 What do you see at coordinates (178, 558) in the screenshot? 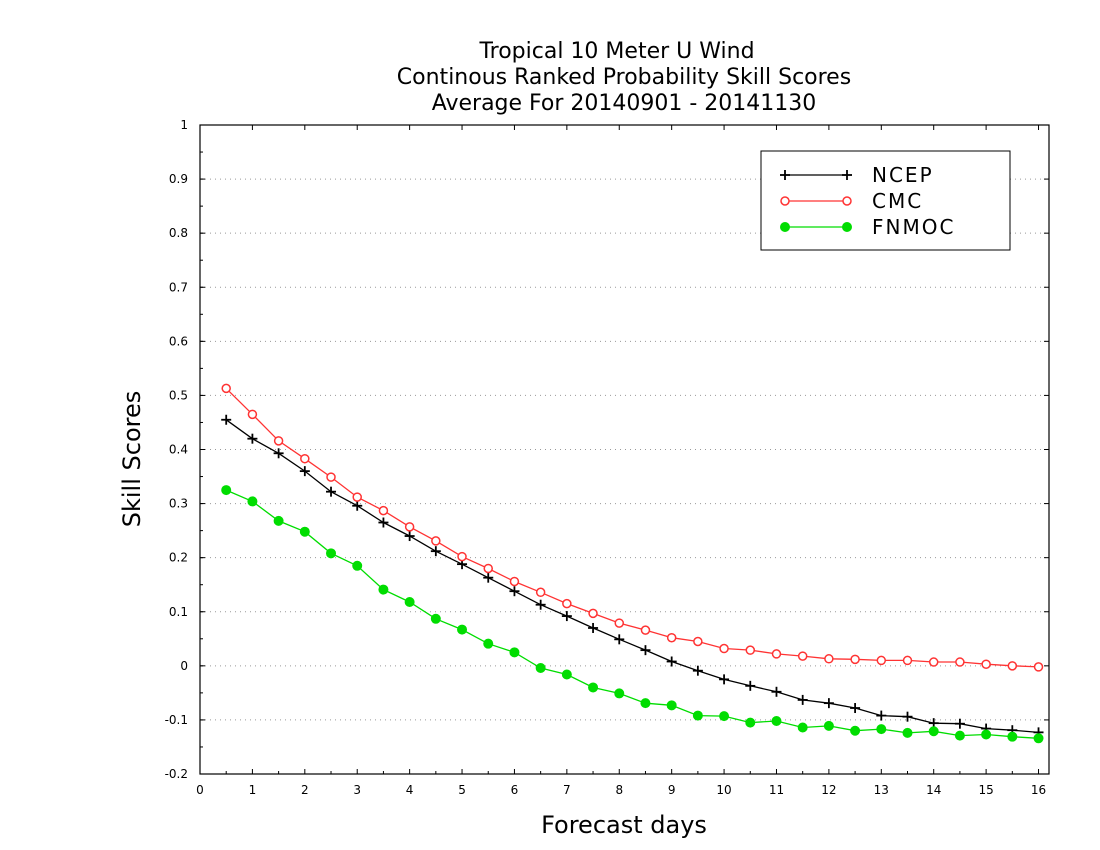
I see `y-tick-label: 0.2` at bounding box center [178, 558].